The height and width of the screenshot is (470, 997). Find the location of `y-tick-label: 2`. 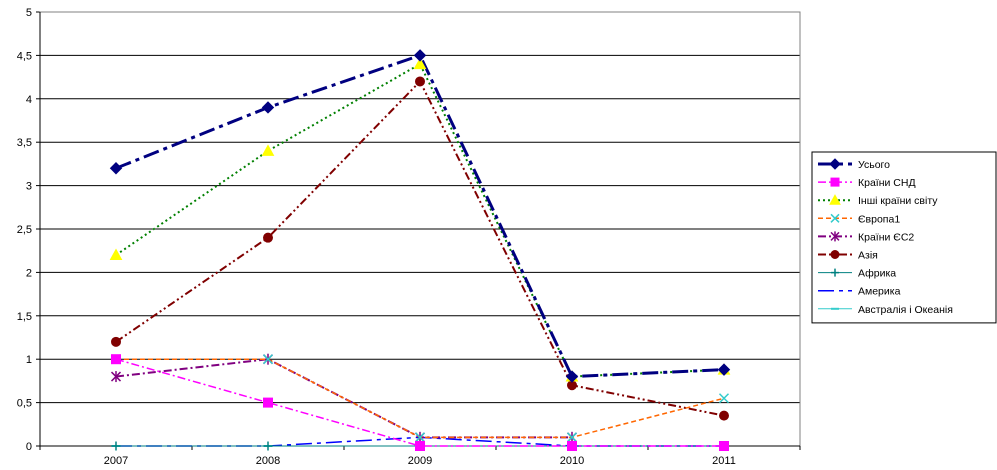

y-tick-label: 2 is located at coordinates (29, 273).